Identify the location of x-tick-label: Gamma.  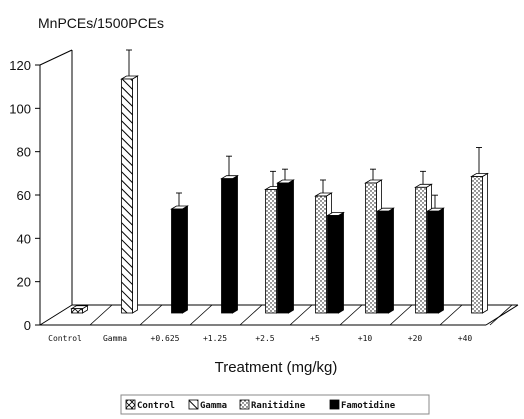
(115, 338).